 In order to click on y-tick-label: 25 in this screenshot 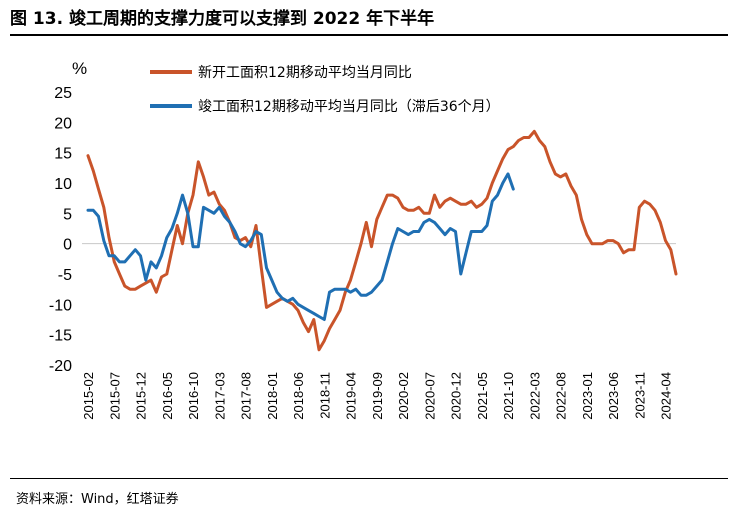, I will do `click(63, 93)`.